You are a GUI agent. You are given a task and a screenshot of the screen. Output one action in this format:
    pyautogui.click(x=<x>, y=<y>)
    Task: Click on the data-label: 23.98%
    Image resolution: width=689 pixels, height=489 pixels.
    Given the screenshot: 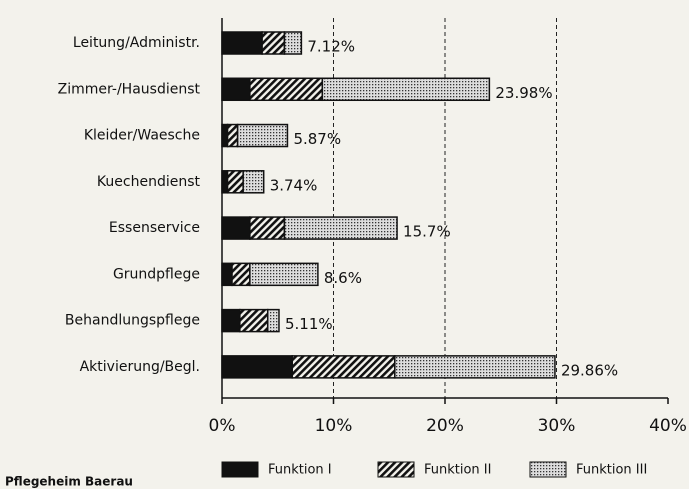 What is the action you would take?
    pyautogui.click(x=523, y=93)
    